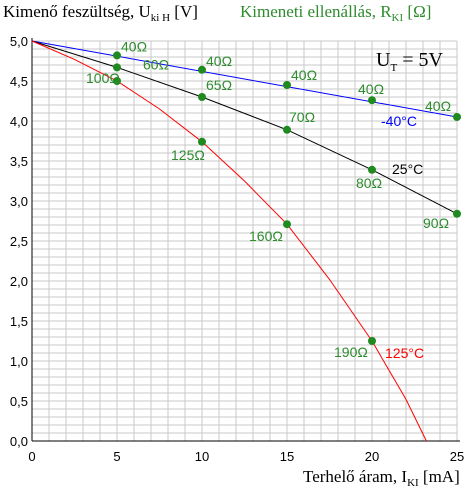 Image resolution: width=476 pixels, height=488 pixels. Describe the element at coordinates (399, 121) in the screenshot. I see `series-label-minus40: -40°C` at that location.